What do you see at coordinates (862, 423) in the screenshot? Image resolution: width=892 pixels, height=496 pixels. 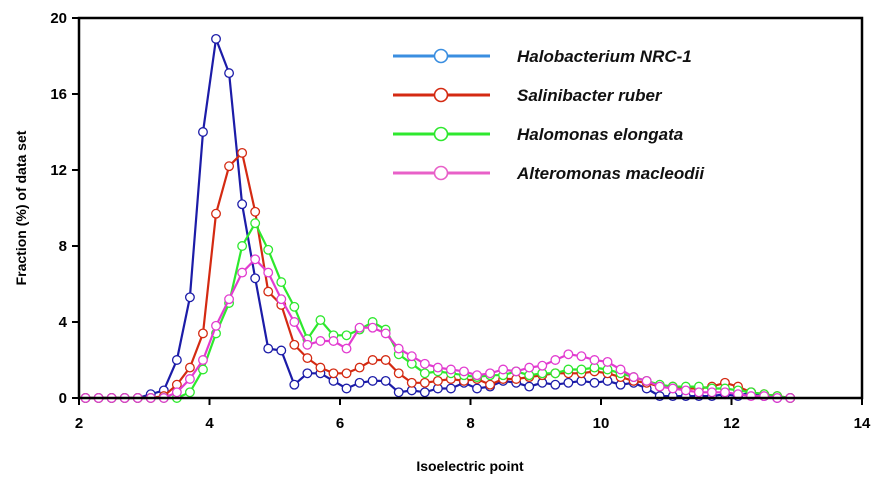 I see `x-tick-label: 14` at bounding box center [862, 423].